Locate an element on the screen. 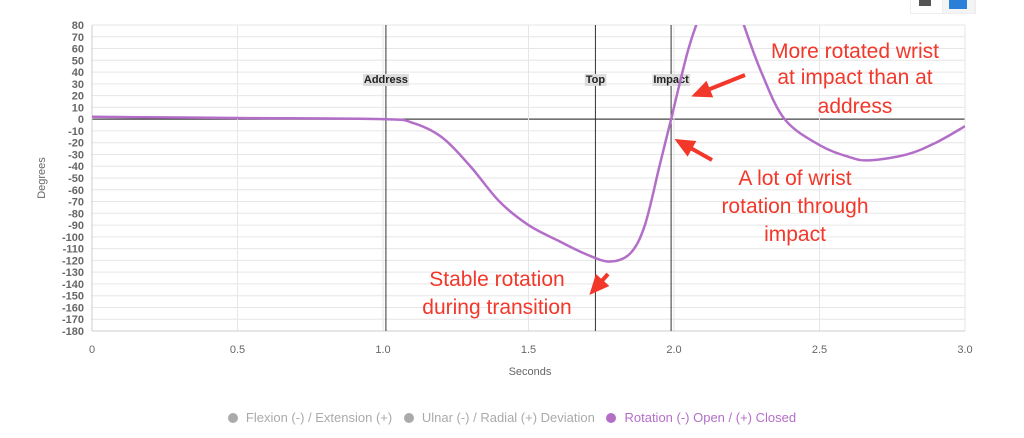 Image resolution: width=1024 pixels, height=438 pixels. y-tick-label: -50 is located at coordinates (76, 179).